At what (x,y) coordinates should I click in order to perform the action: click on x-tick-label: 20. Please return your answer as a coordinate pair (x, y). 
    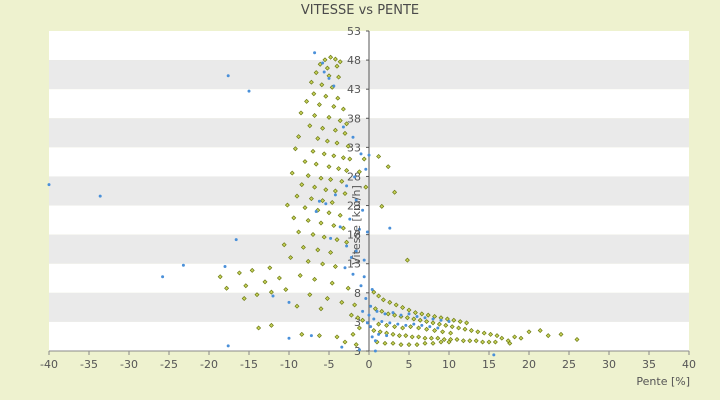
    Looking at the image, I should click on (529, 364).